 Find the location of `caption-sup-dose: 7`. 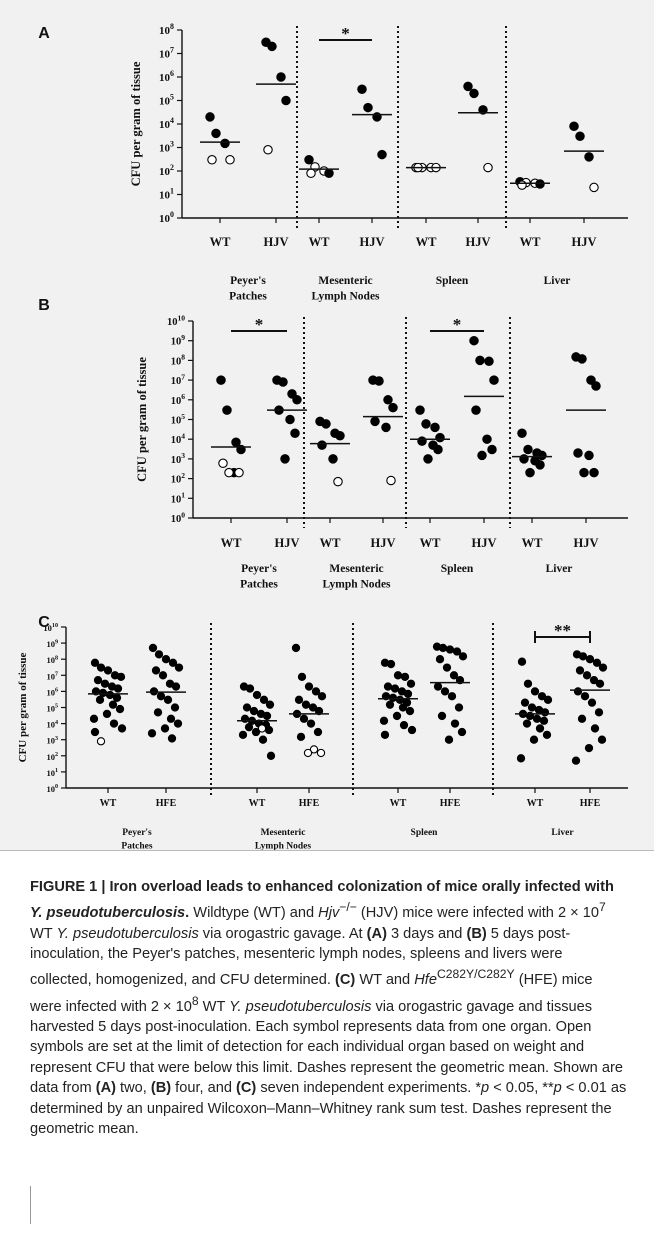

caption-sup-dose: 7 is located at coordinates (602, 907).